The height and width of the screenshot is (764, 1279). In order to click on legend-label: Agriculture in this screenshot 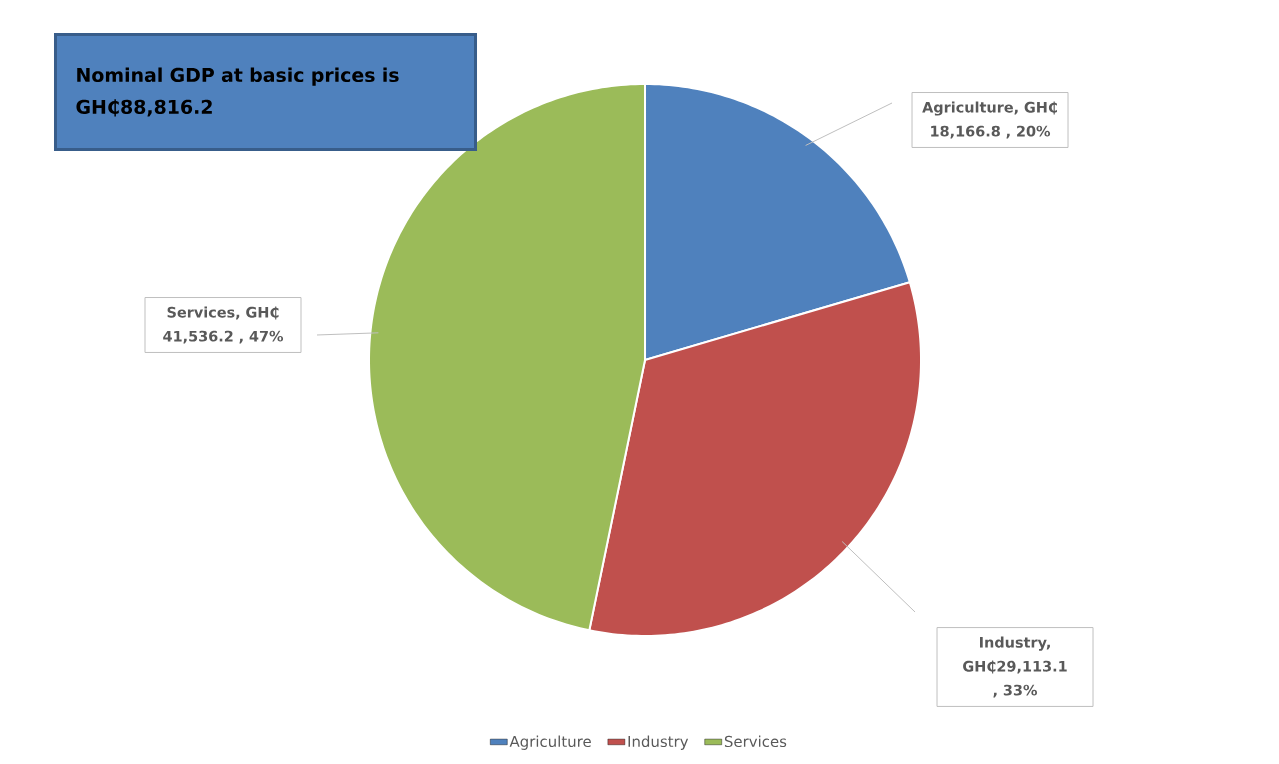, I will do `click(550, 742)`.